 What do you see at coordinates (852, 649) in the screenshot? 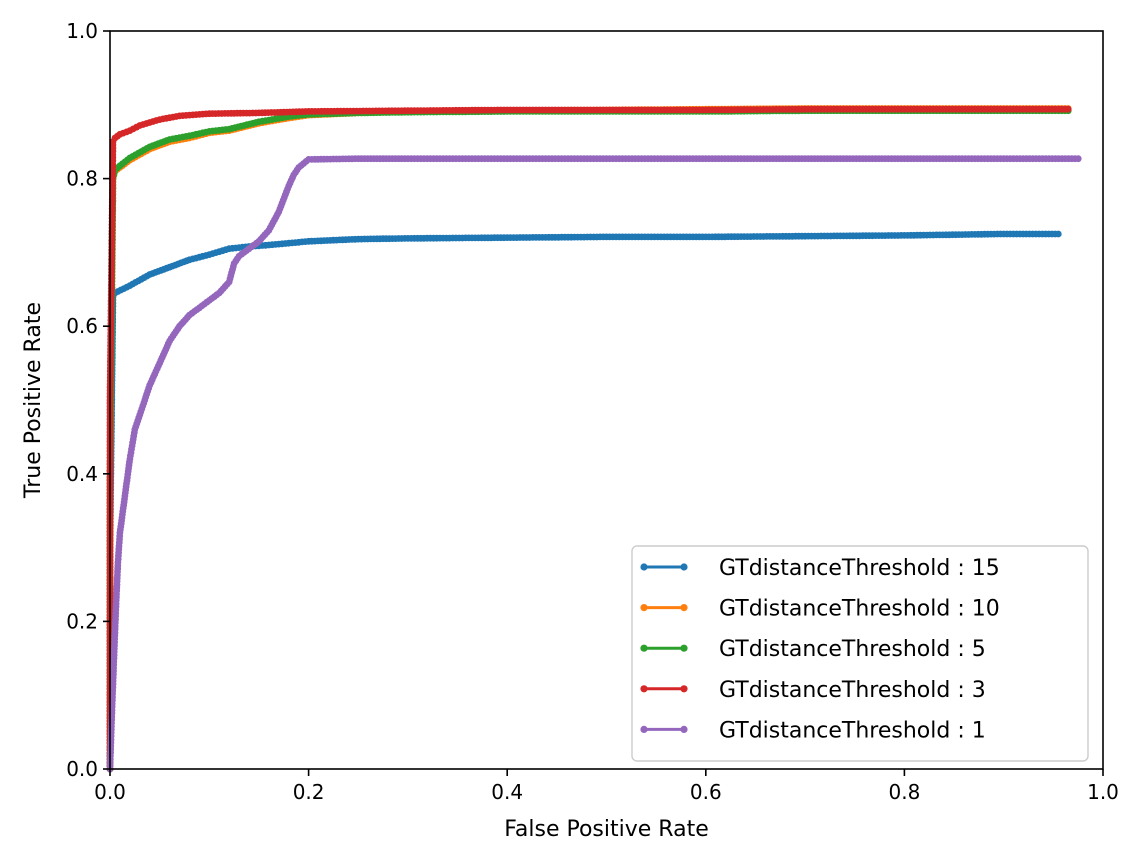
I see `legend-label: GTdistanceThreshold : 5` at bounding box center [852, 649].